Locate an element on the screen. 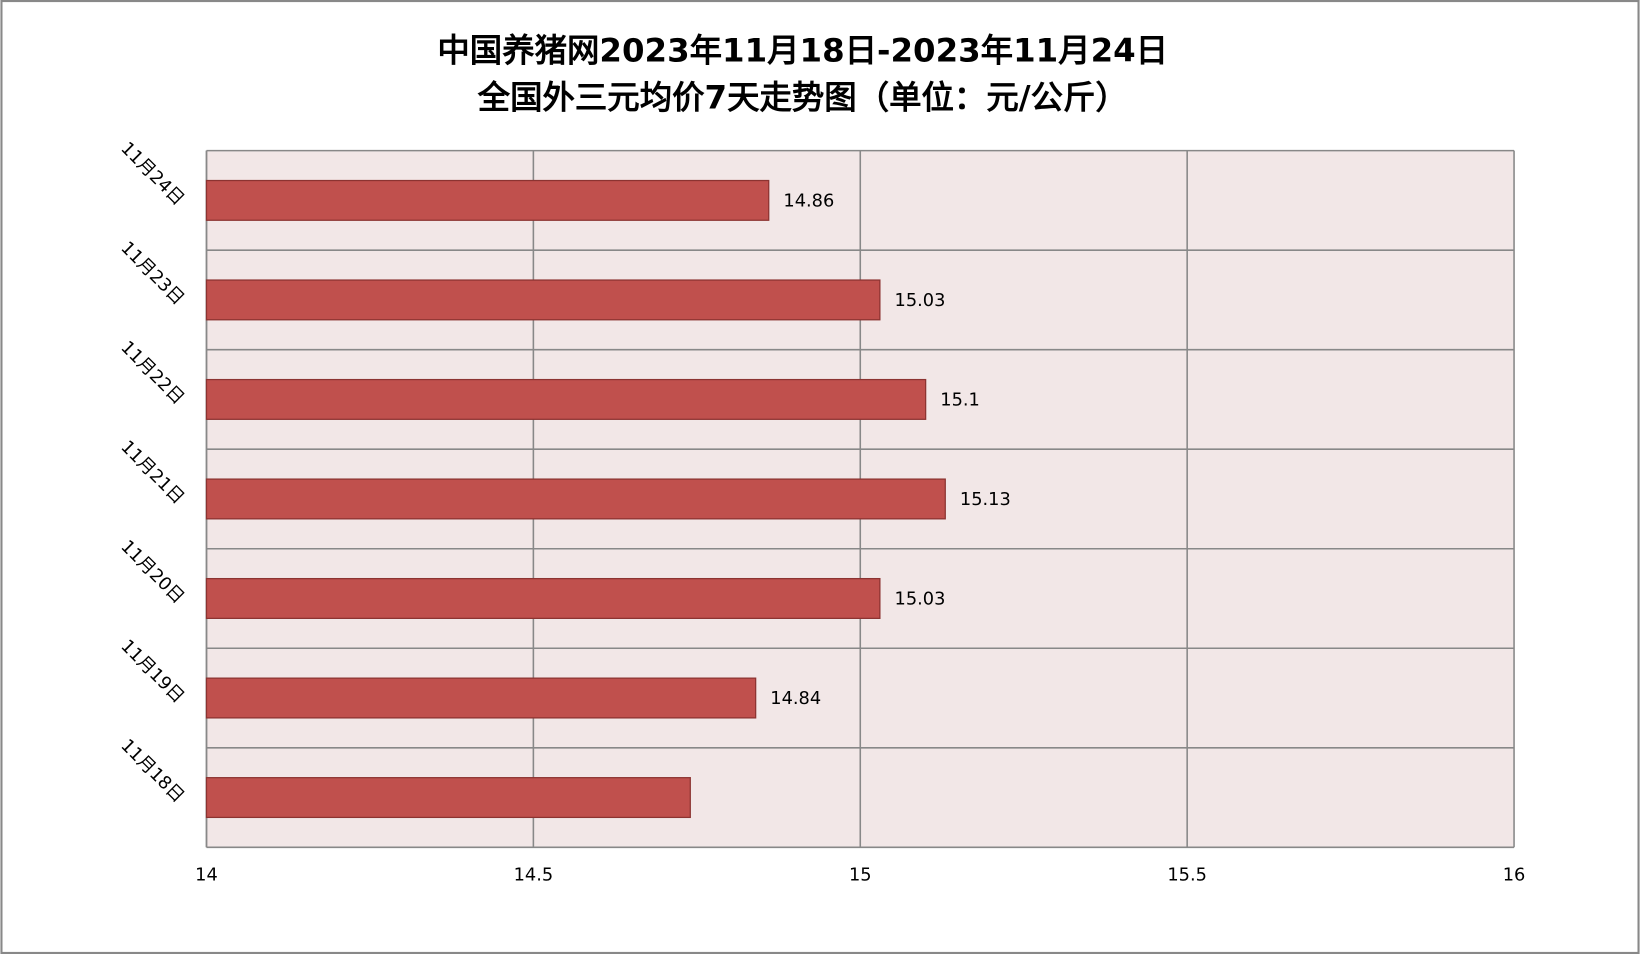 Image resolution: width=1640 pixels, height=954 pixels. data-label: 15.13 is located at coordinates (985, 499).